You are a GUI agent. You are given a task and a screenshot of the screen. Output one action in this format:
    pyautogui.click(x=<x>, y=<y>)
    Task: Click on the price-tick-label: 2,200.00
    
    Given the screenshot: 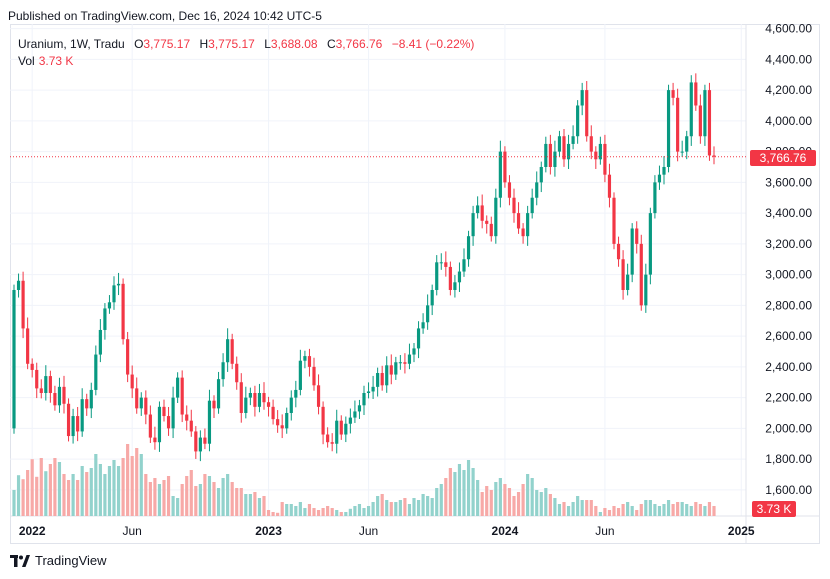 What is the action you would take?
    pyautogui.click(x=788, y=398)
    